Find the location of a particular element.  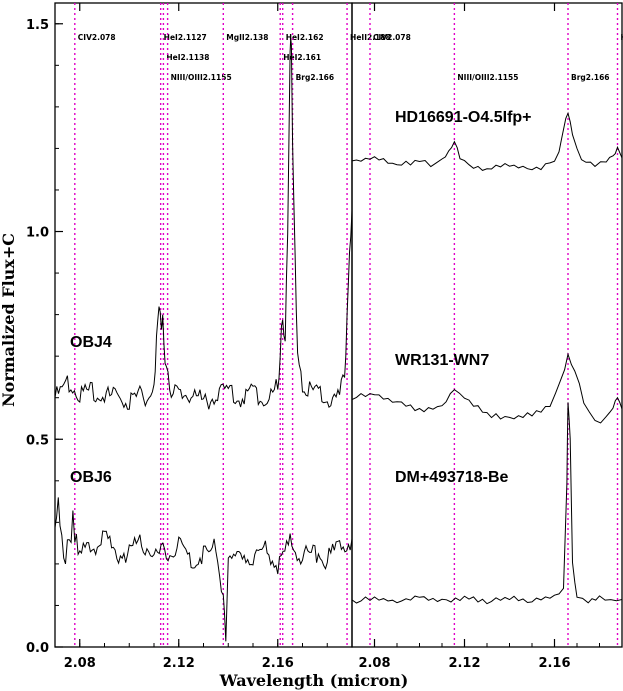

y-tick-label: 0.5 is located at coordinates (37, 440).